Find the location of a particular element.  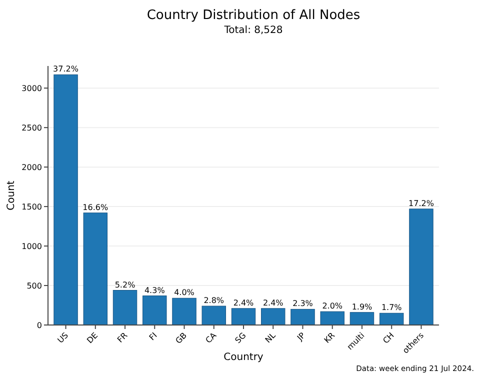

annotation: 1.7% is located at coordinates (391, 307).